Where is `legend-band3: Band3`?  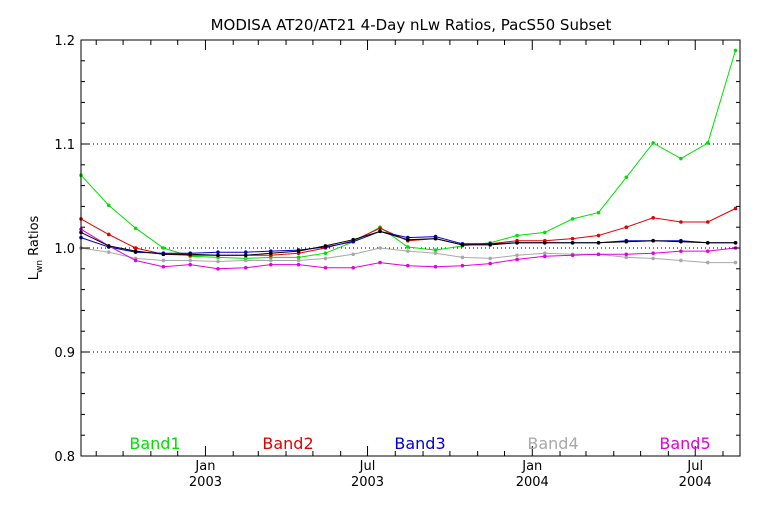 legend-band3: Band3 is located at coordinates (419, 443).